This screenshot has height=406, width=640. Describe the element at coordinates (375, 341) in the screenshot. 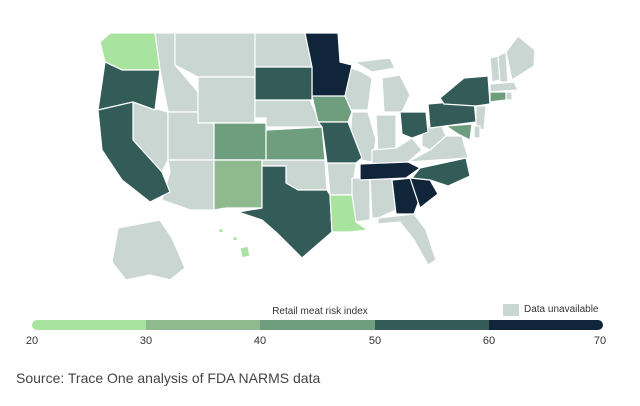

I see `legend-tick-50: 50` at that location.